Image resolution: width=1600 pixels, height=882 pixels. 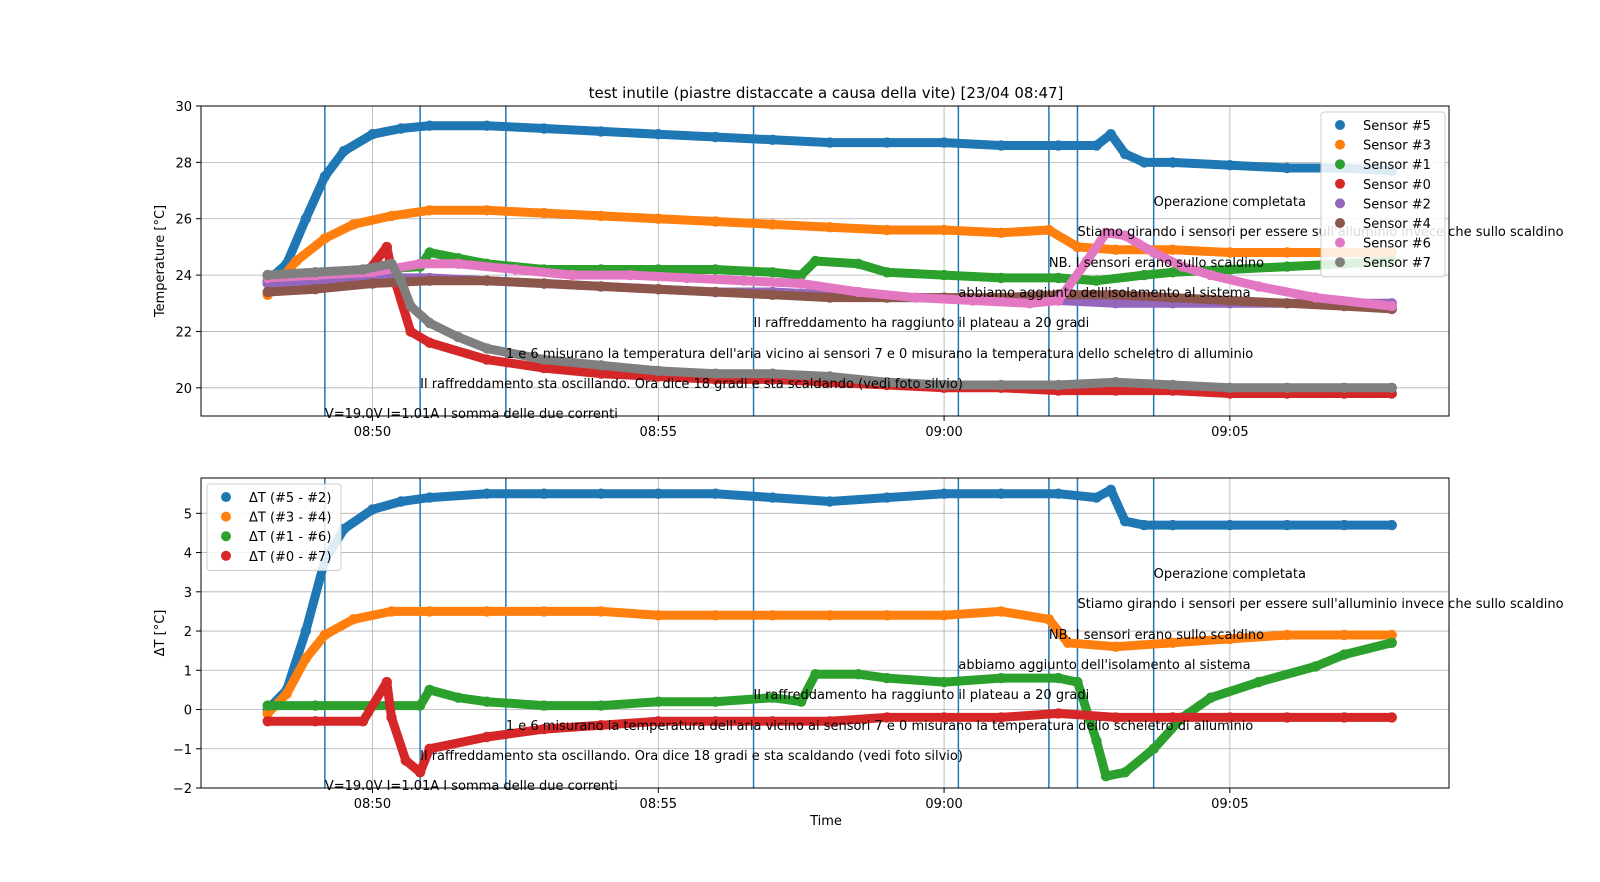 What do you see at coordinates (943, 432) in the screenshot?
I see `x-tick-label: 09:00` at bounding box center [943, 432].